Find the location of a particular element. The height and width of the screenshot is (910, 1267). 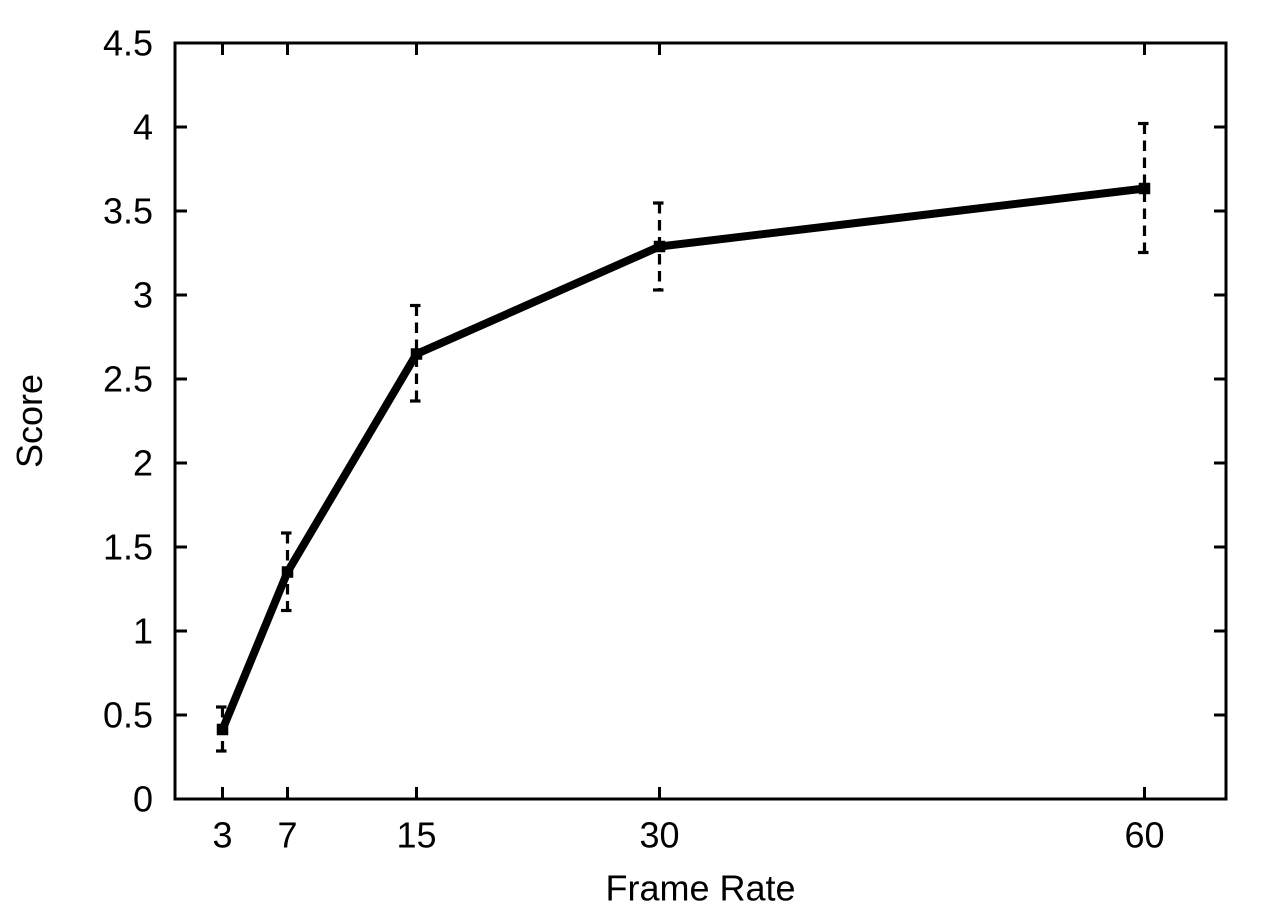

svg-text: 2 is located at coordinates (143, 463).